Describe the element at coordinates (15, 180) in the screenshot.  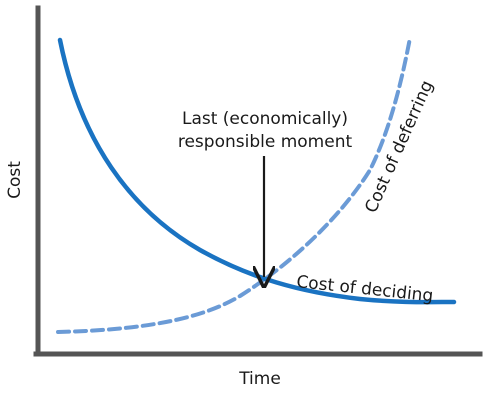
I see `y-axis-label: Cost` at that location.